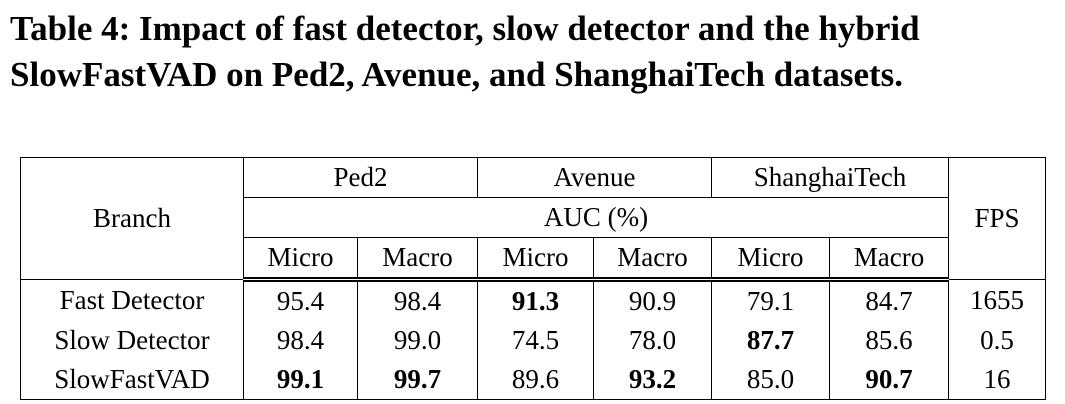 The height and width of the screenshot is (404, 1065). Describe the element at coordinates (652, 380) in the screenshot. I see `table-cell: 93.2` at that location.